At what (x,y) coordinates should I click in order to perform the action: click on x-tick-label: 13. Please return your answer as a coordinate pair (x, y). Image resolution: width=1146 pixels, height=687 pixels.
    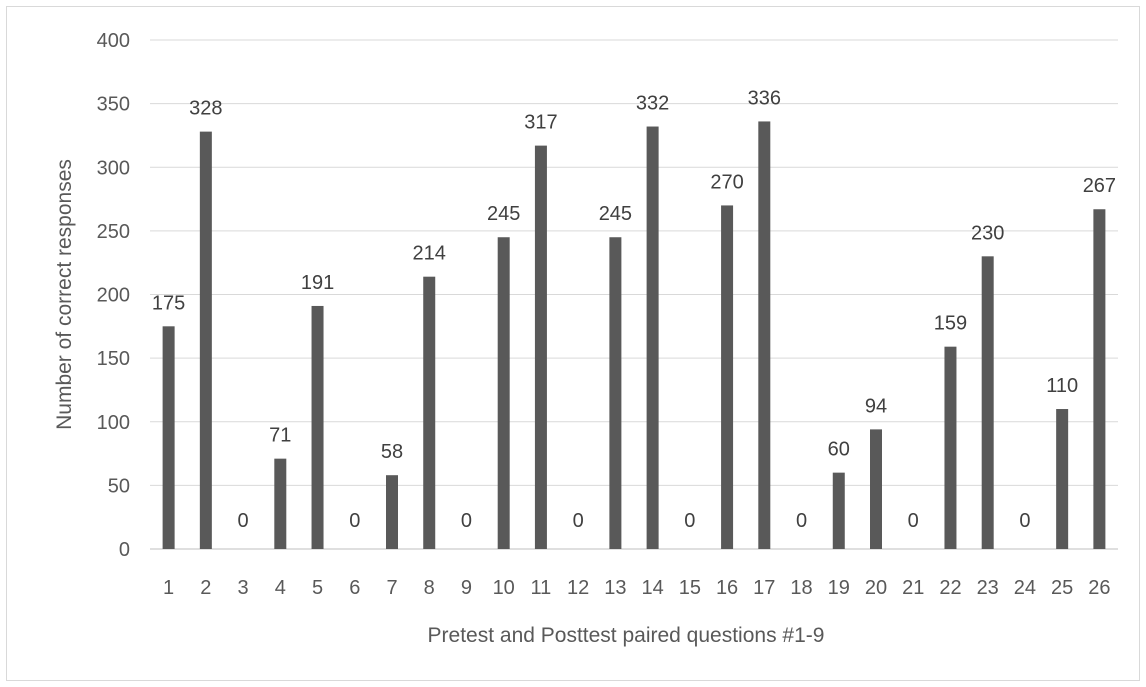
    Looking at the image, I should click on (615, 588).